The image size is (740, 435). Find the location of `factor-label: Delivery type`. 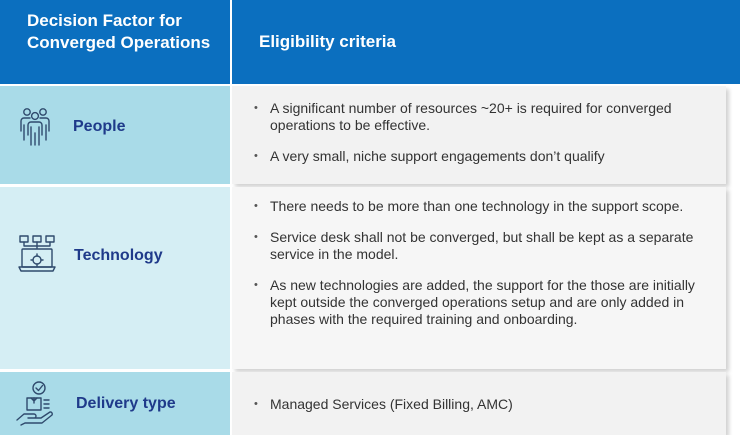

factor-label: Delivery type is located at coordinates (126, 403).